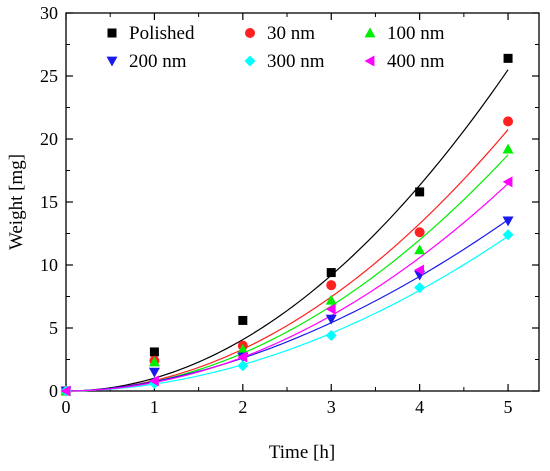 The width and height of the screenshot is (550, 471). What do you see at coordinates (66, 407) in the screenshot?
I see `x-tick-label: 0` at bounding box center [66, 407].